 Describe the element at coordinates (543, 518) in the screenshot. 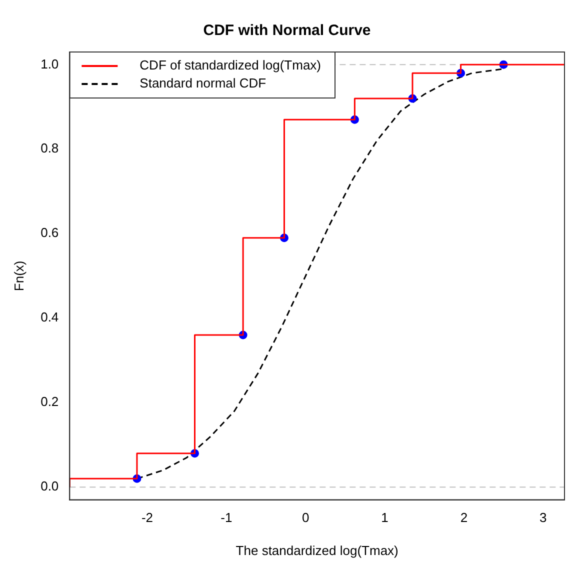

I see `x-tick-label: 3` at that location.